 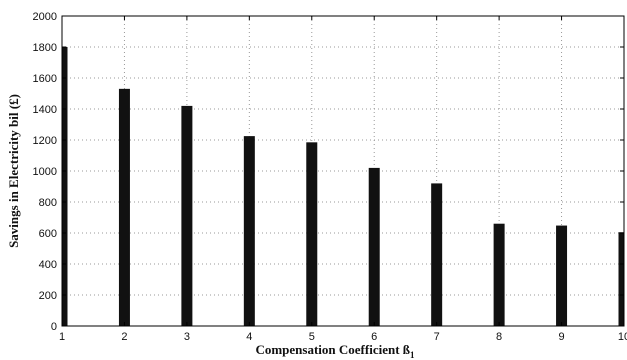 I want to click on y-tick-label: 800, so click(x=48, y=203).